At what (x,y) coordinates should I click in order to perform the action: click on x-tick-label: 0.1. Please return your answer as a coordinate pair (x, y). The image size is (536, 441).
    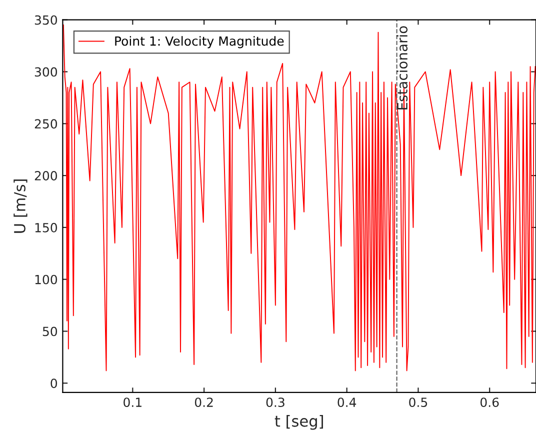
    Looking at the image, I should click on (133, 403).